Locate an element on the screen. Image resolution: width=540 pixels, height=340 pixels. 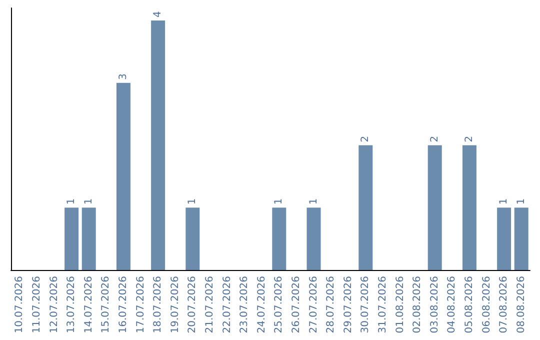
x-tick-label: 10.07.2026 is located at coordinates (20, 305).